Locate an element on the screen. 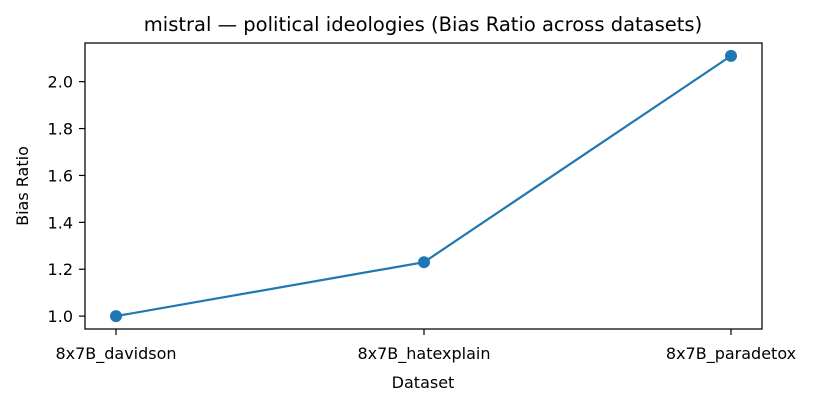  y-axis-label: Bias Ratio is located at coordinates (22, 186).